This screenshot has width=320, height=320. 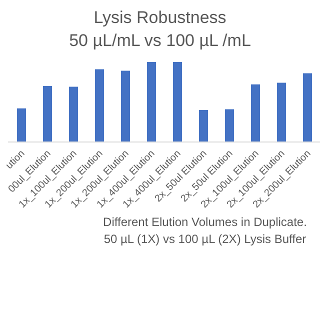 What do you see at coordinates (160, 41) in the screenshot?
I see `chart-subtitle: 50 µL/mL vs 100 µL /mL` at bounding box center [160, 41].